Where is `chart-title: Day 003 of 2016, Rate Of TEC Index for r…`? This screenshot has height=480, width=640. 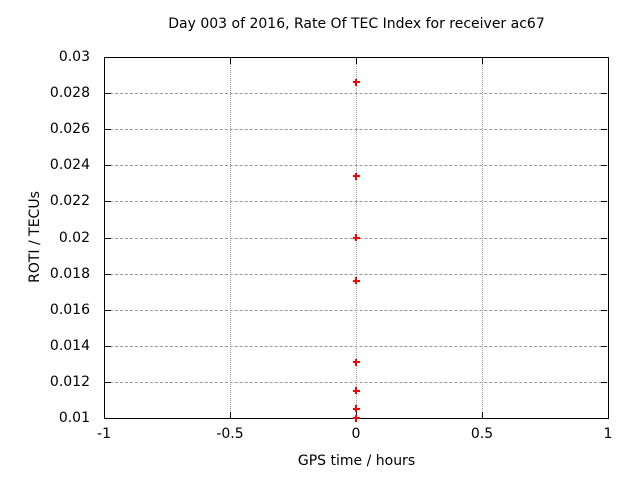 chart-title: Day 003 of 2016, Rate Of TEC Index for r… is located at coordinates (356, 24).